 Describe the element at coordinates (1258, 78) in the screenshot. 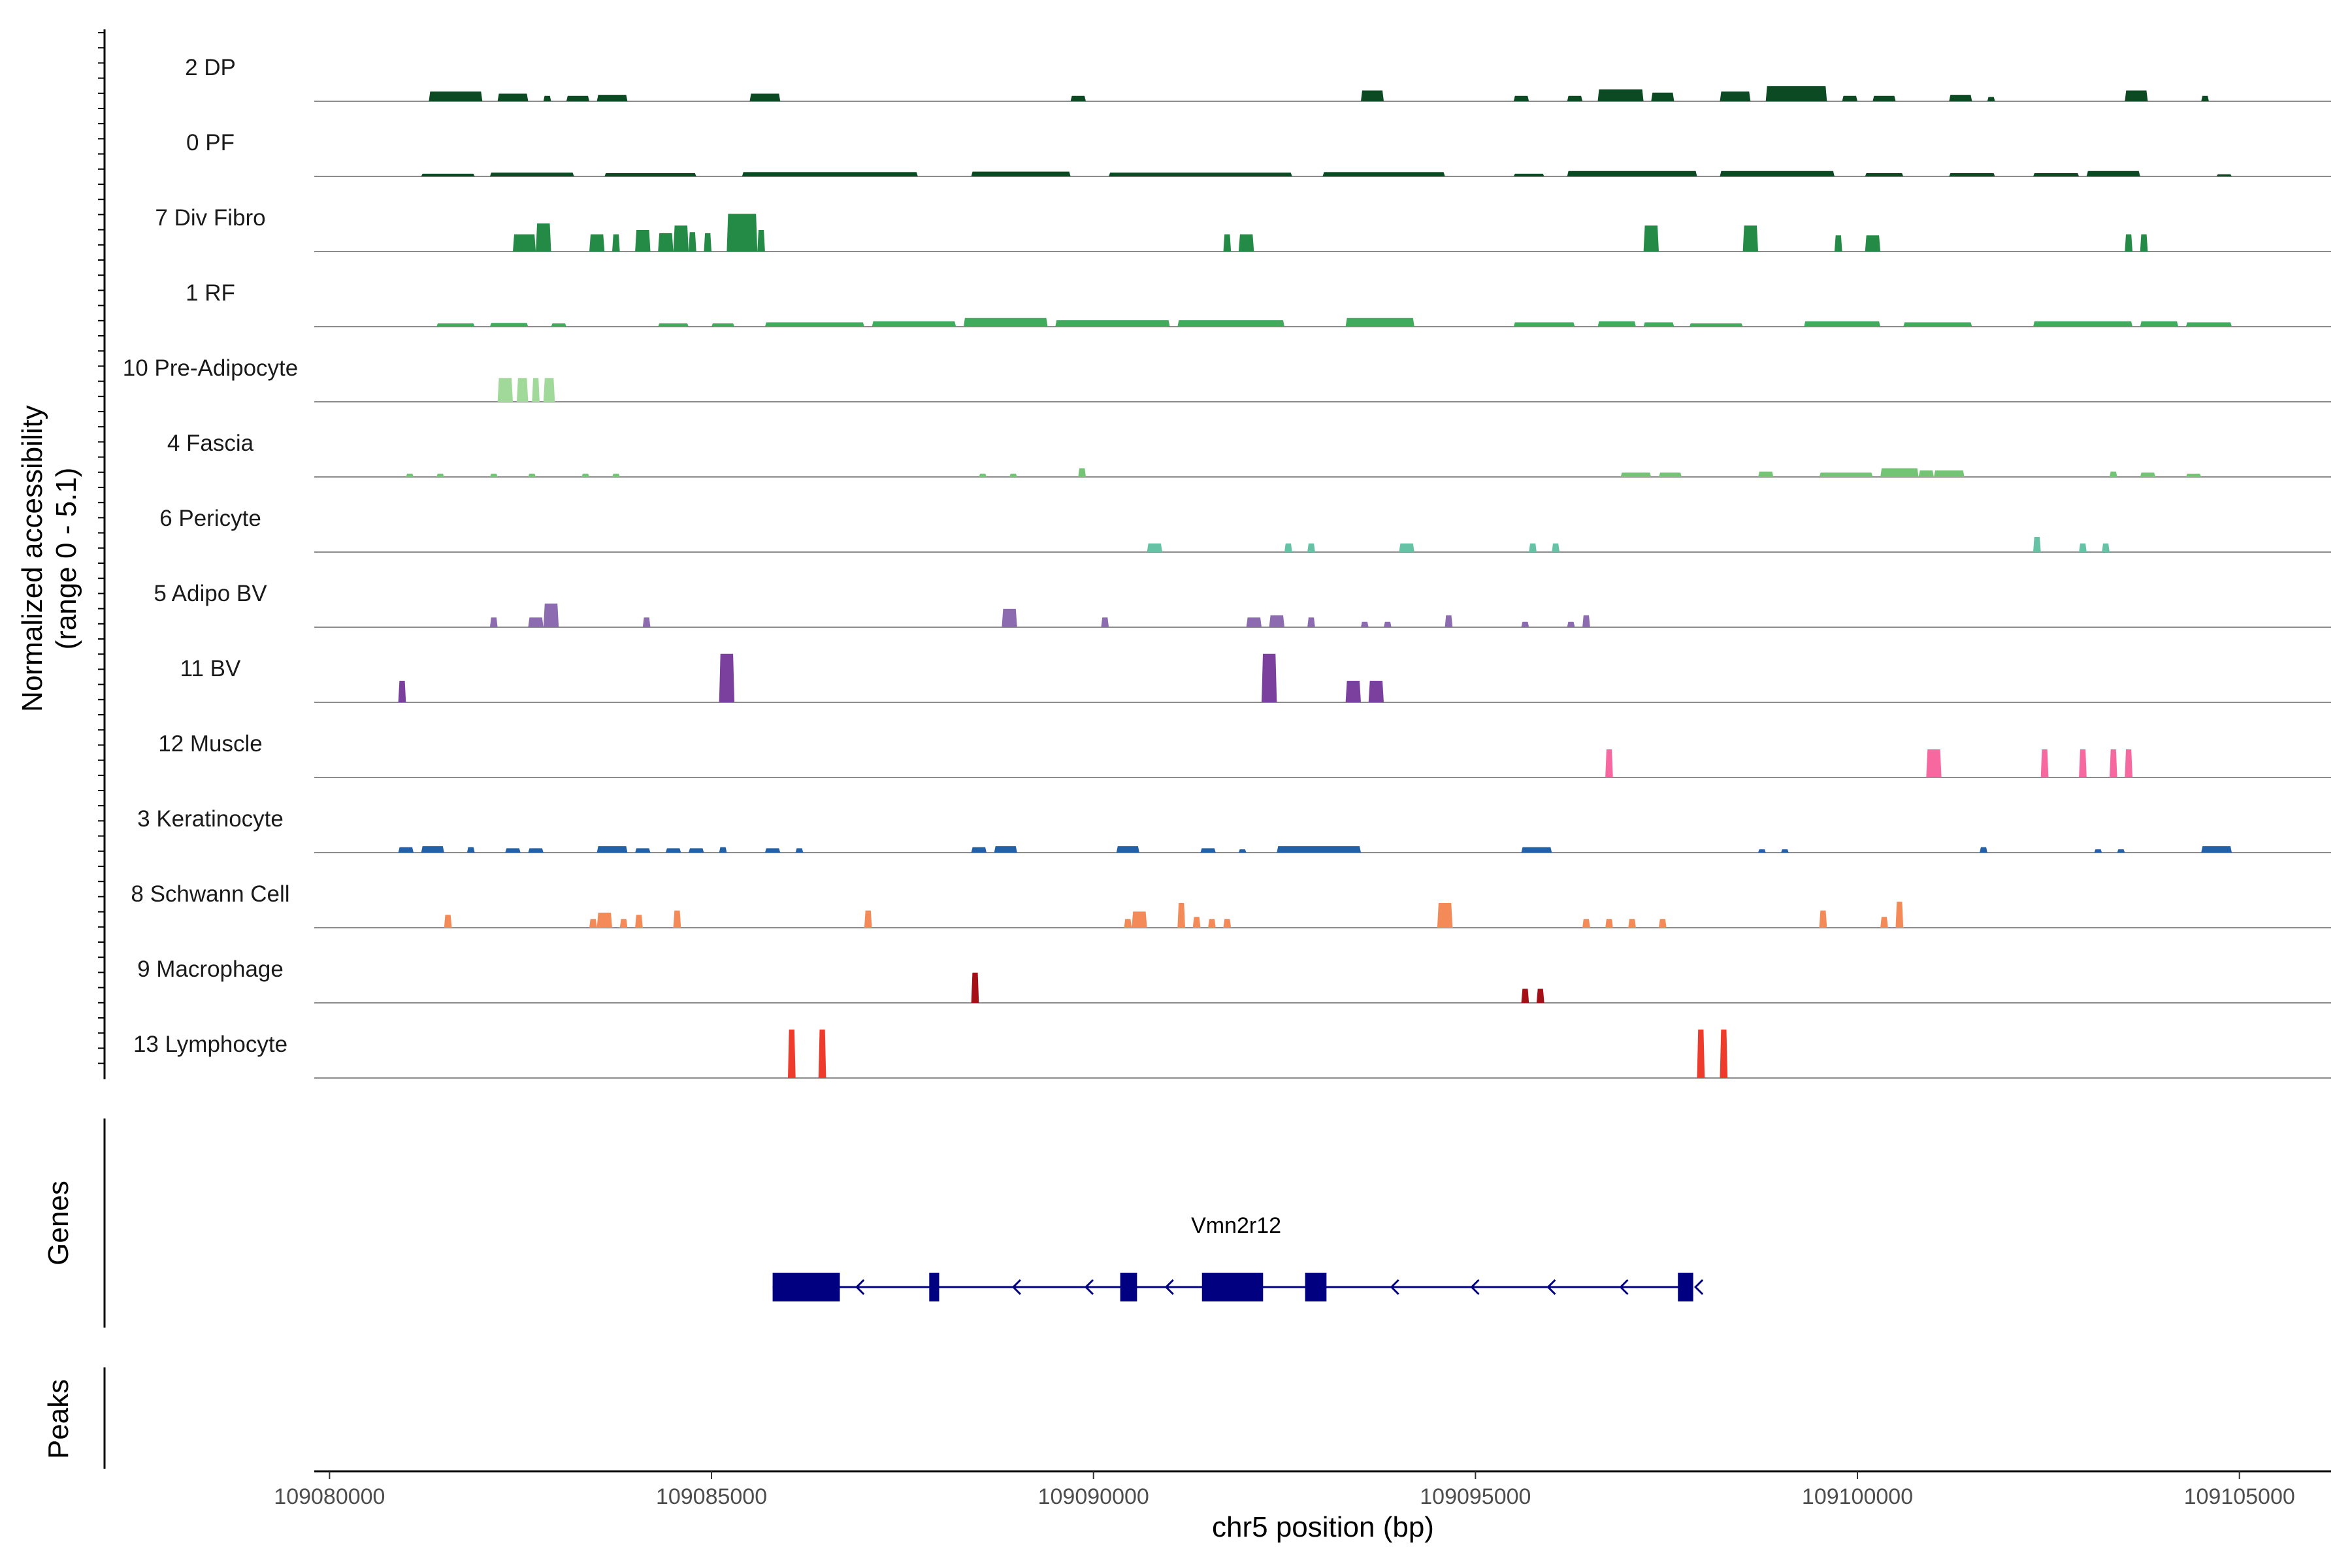

I see `track-2-dp: 2 DP` at that location.